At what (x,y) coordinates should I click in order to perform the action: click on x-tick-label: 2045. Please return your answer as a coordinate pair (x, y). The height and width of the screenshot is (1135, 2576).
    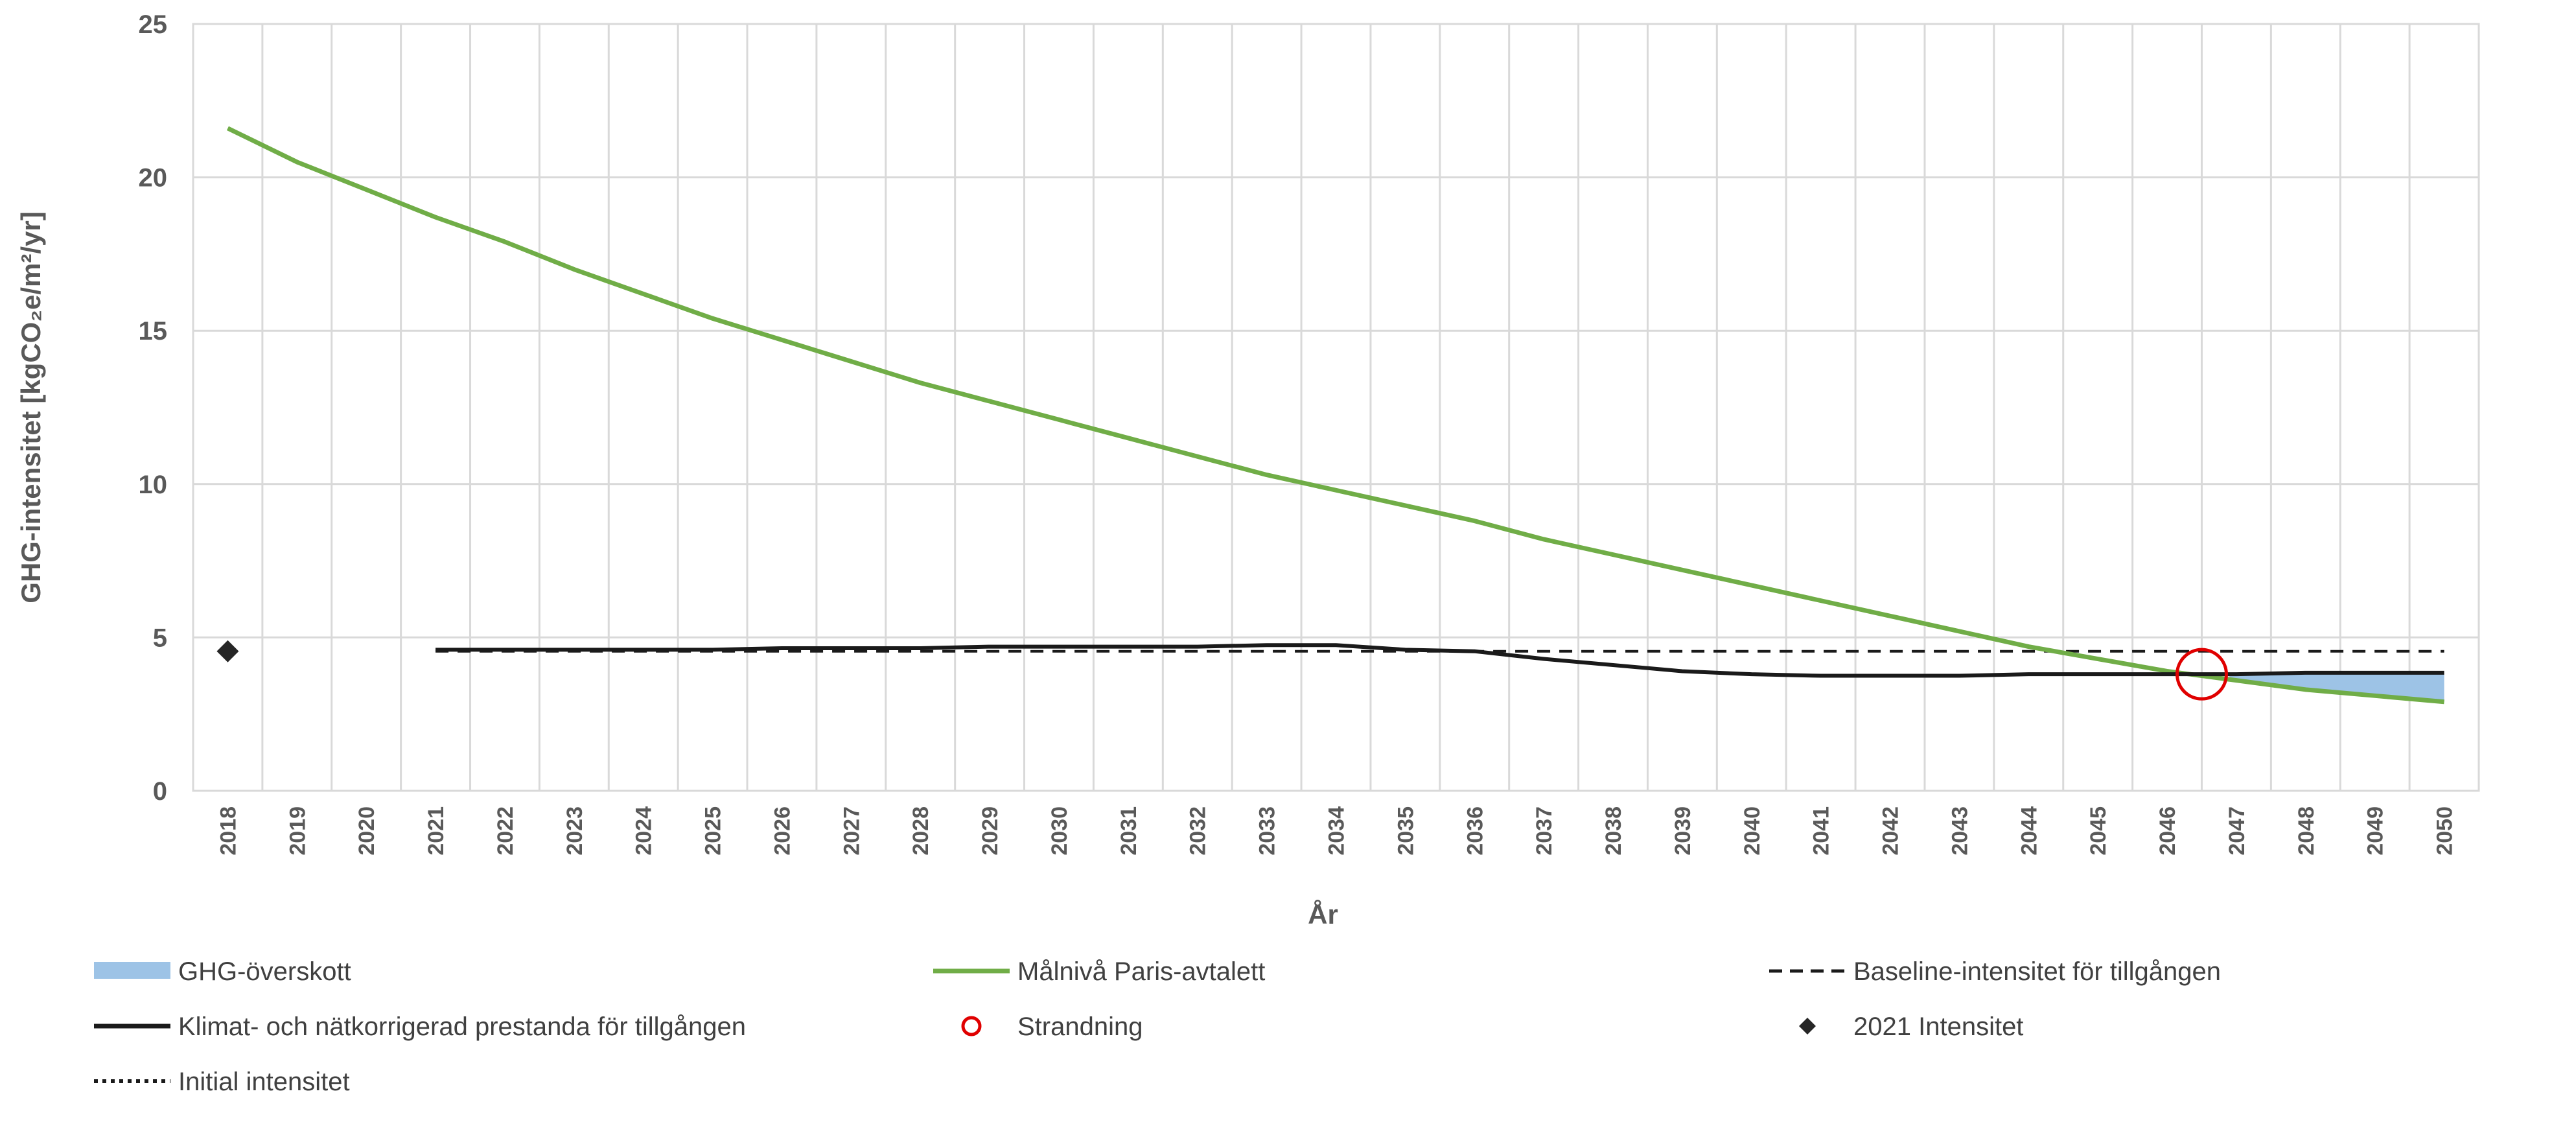
    Looking at the image, I should click on (2098, 831).